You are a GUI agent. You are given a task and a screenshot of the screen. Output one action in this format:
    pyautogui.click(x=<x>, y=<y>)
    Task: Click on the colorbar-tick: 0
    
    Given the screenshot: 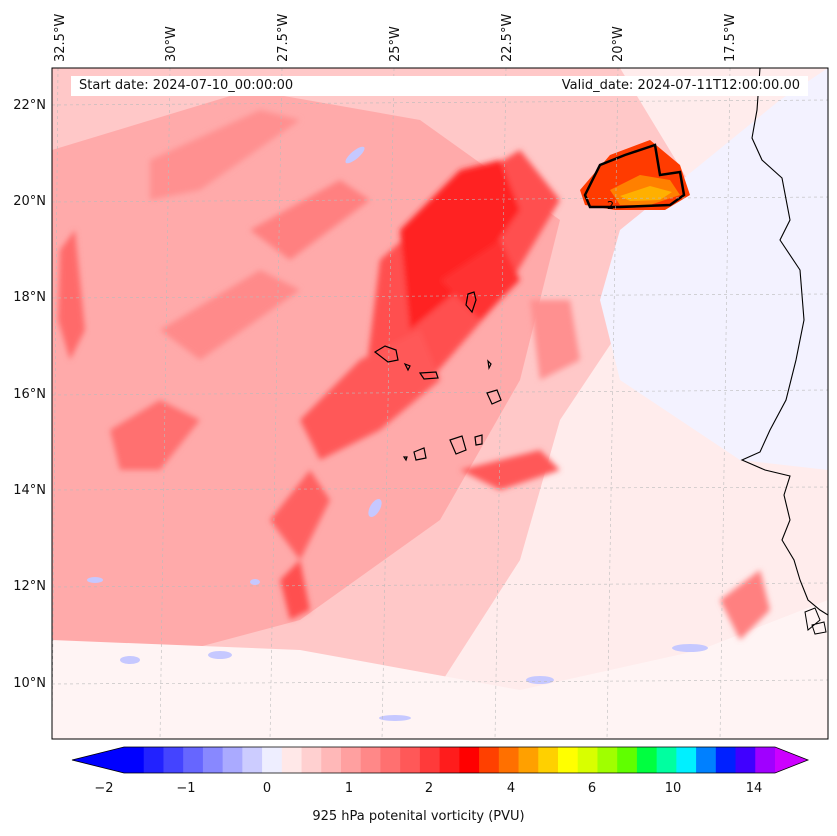 What is the action you would take?
    pyautogui.click(x=267, y=788)
    